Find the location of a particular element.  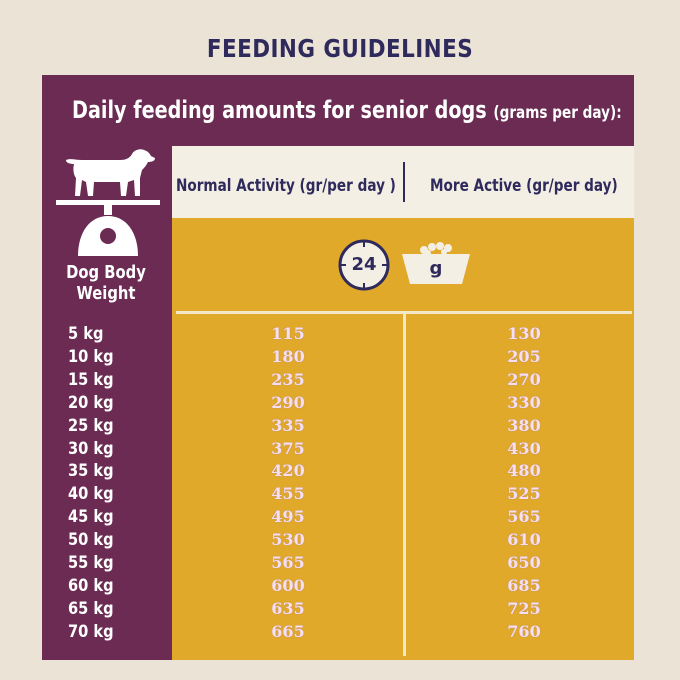

table-row: 70 kg 665 760 is located at coordinates (340, 633).